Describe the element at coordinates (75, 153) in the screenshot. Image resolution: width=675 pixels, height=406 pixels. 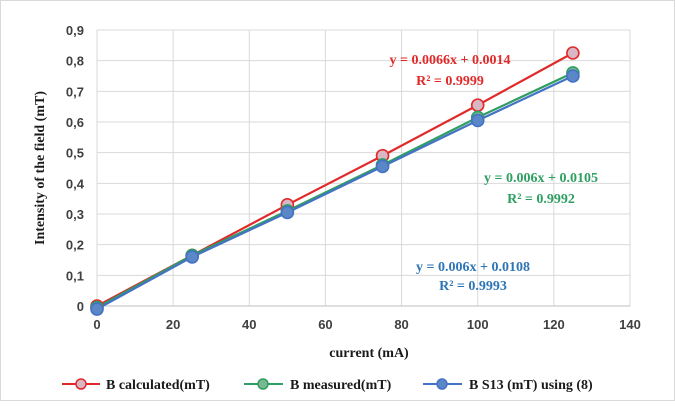
I see `y-tick-label: 0,5` at that location.